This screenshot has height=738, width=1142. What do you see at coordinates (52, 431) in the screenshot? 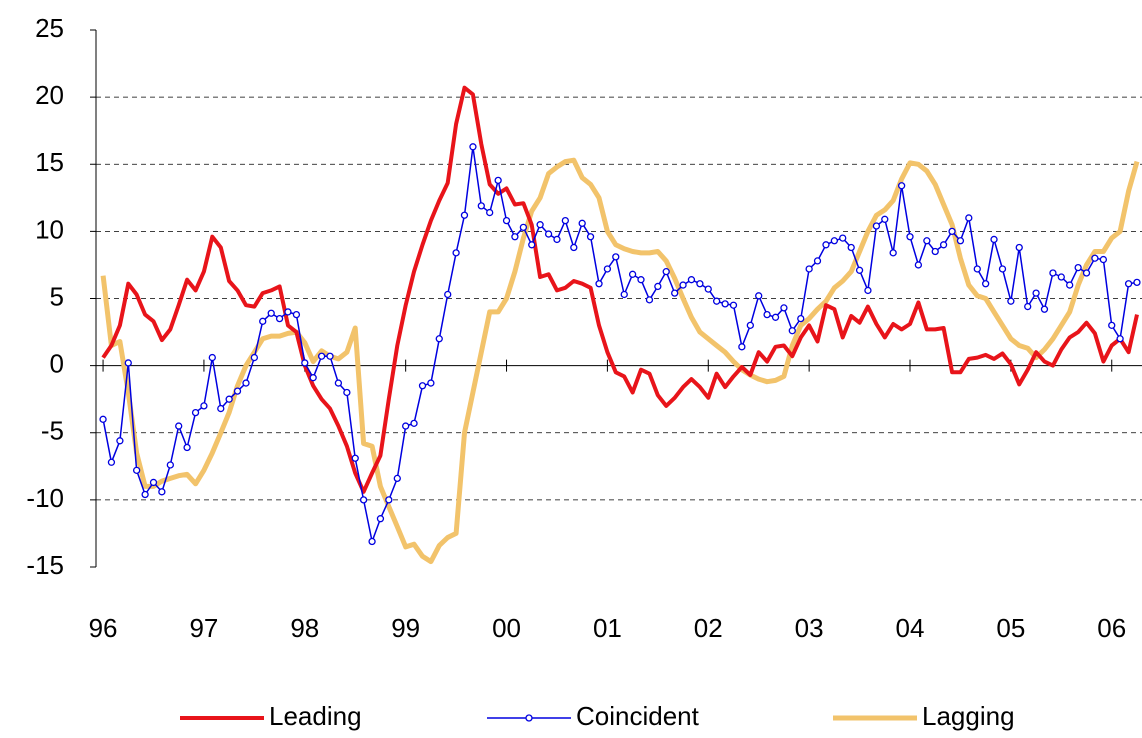
I see `y-tick-label: -5` at bounding box center [52, 431].